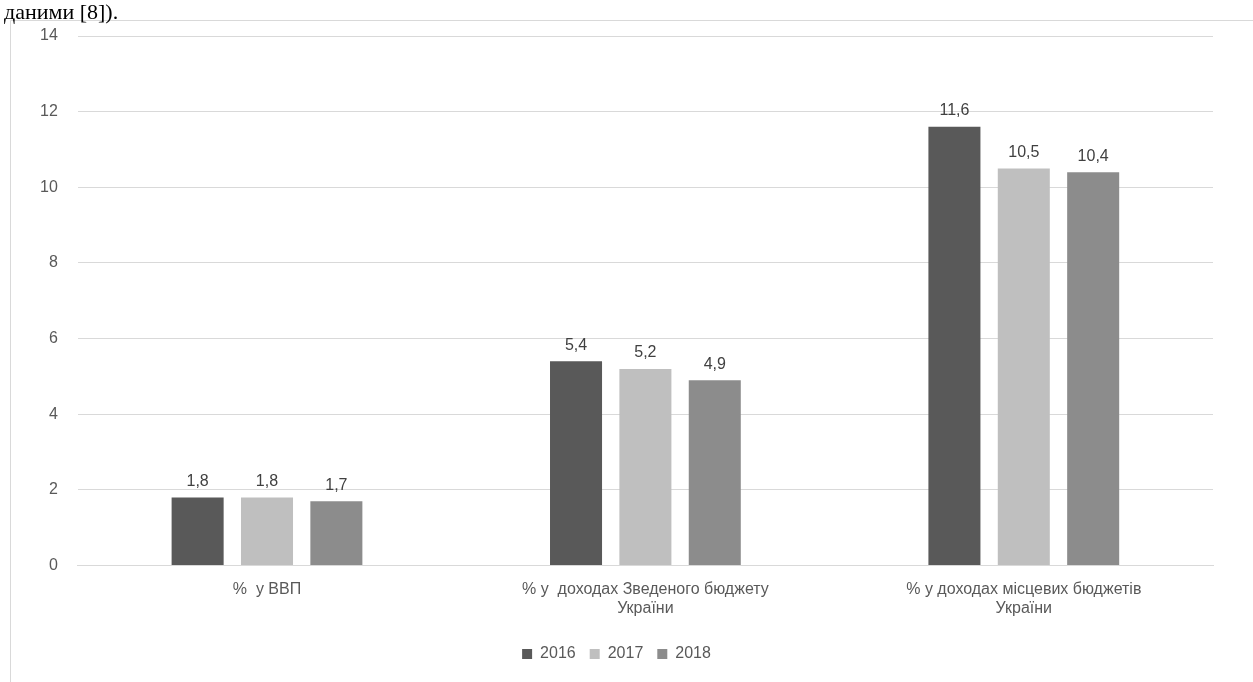 This screenshot has width=1253, height=682. Describe the element at coordinates (49, 186) in the screenshot. I see `y-tick-label: 10` at that location.